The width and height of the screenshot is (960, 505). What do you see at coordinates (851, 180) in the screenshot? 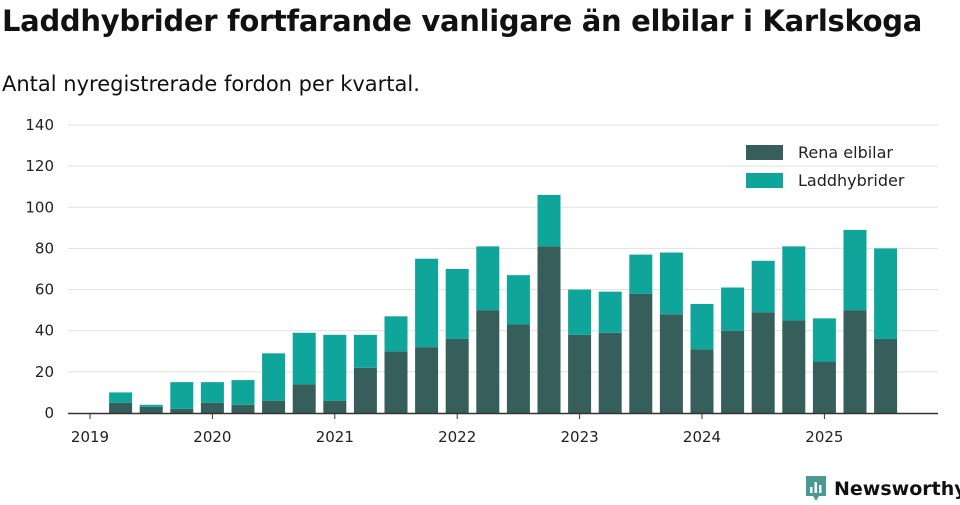
I see `legend-label: Laddhybrider` at bounding box center [851, 180].